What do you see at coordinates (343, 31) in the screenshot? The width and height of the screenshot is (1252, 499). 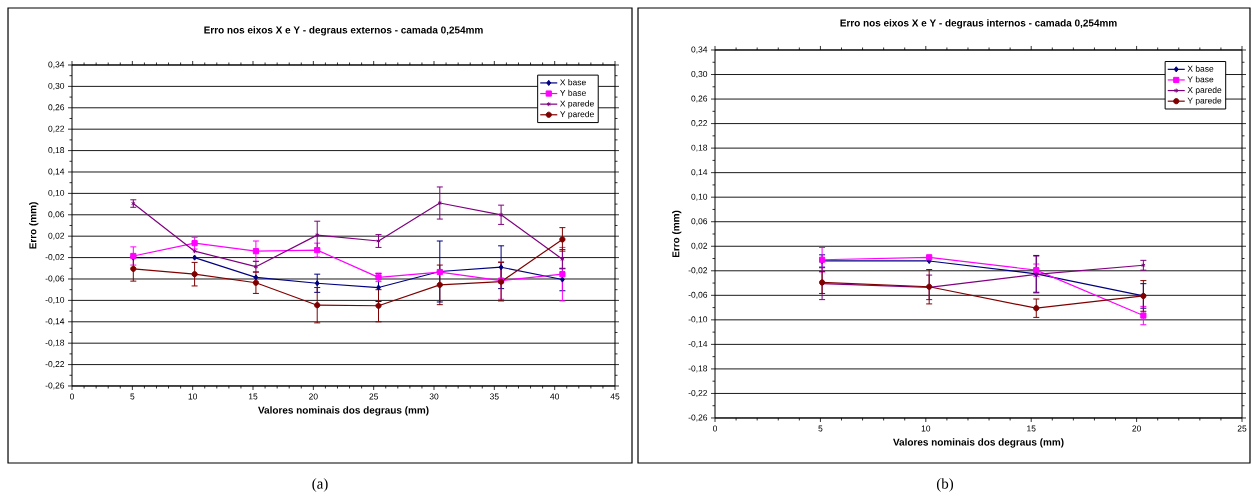 I see `chart-title: Erro nos eixos X e Y - degraus externos - camada 0,254mm` at bounding box center [343, 31].